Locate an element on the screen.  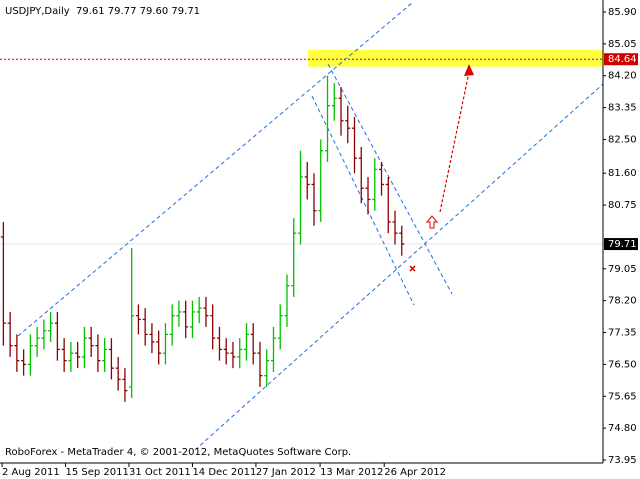
current-price-label: 79.71 is located at coordinates (622, 244).